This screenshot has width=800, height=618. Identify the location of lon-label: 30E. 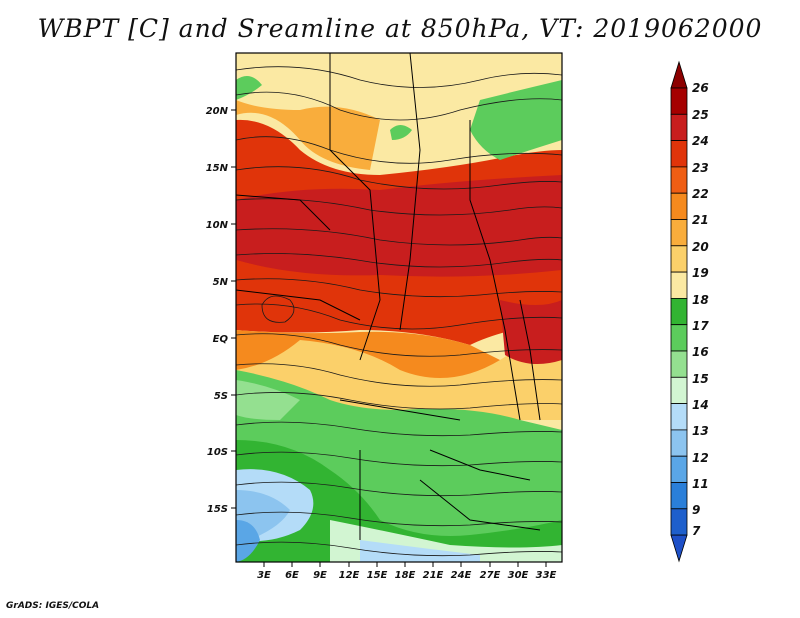
(518, 575).